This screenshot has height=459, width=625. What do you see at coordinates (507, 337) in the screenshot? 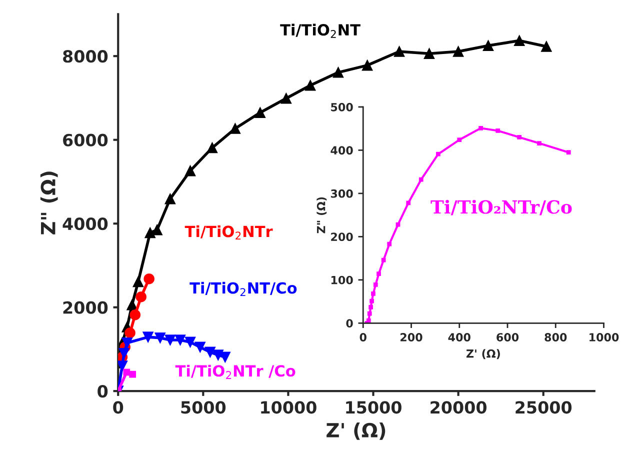
I see `x-tick-label: 600` at bounding box center [507, 337].